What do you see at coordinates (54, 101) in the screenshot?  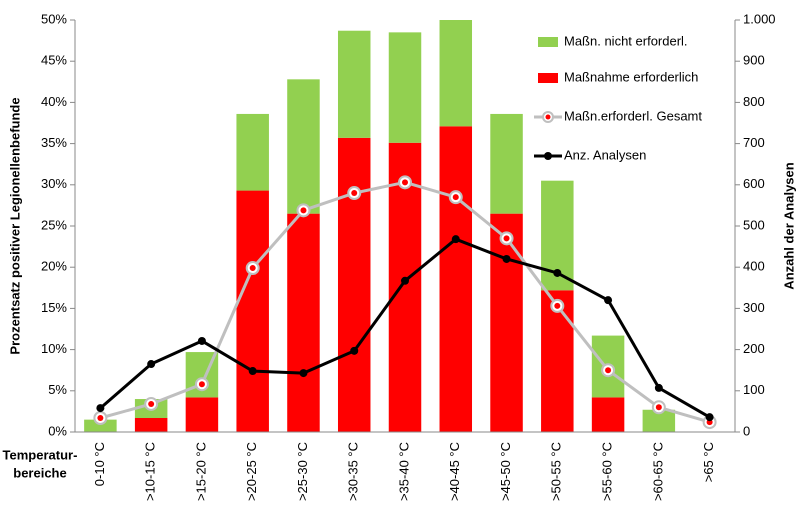 I see `y-tick-label: 40%` at bounding box center [54, 101].